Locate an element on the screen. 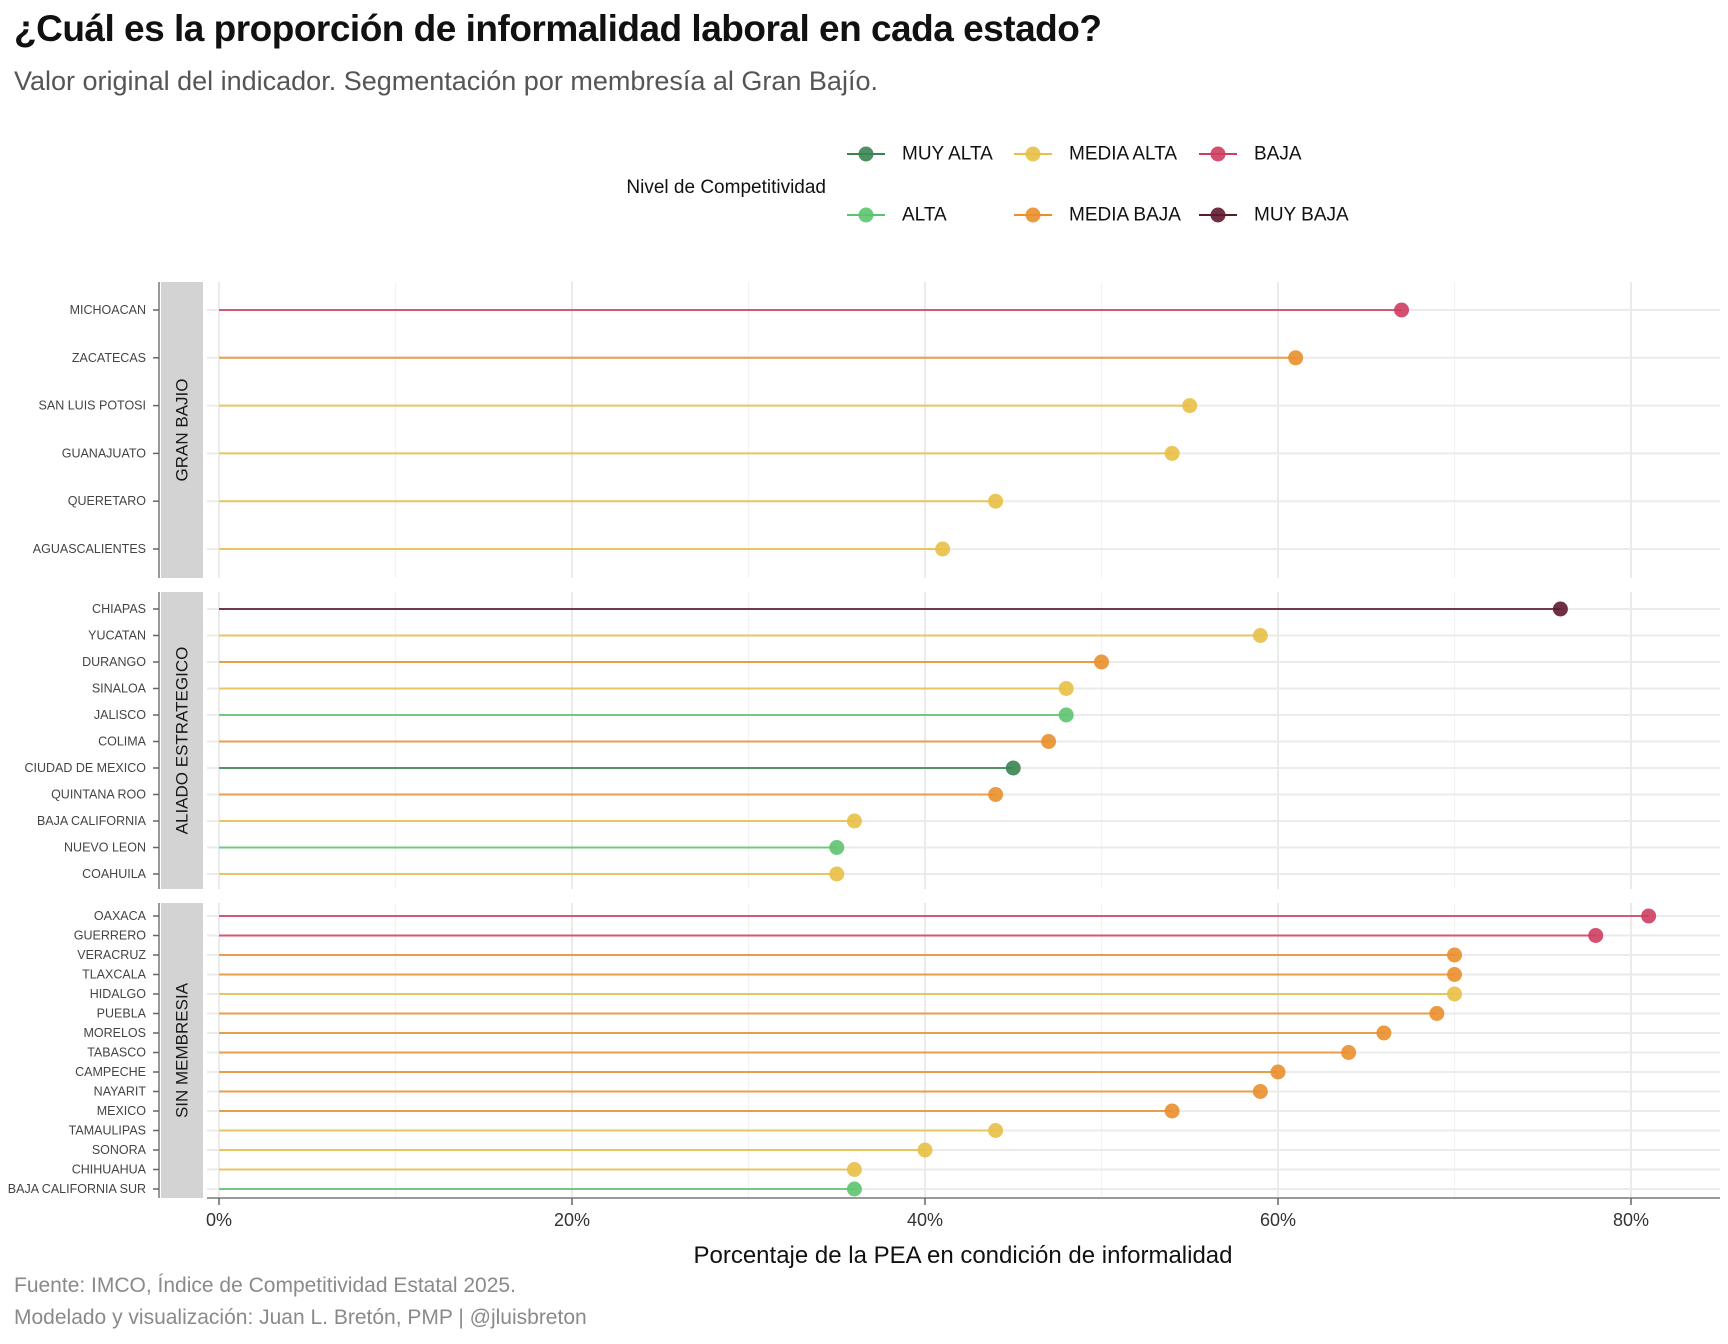 This screenshot has width=1728, height=1344. legend-label: MUY BAJA is located at coordinates (1301, 215).